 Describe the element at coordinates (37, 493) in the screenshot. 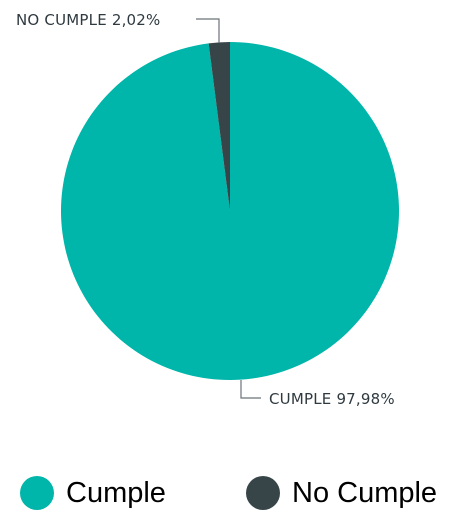

I see `legend-swatch-cumple` at that location.